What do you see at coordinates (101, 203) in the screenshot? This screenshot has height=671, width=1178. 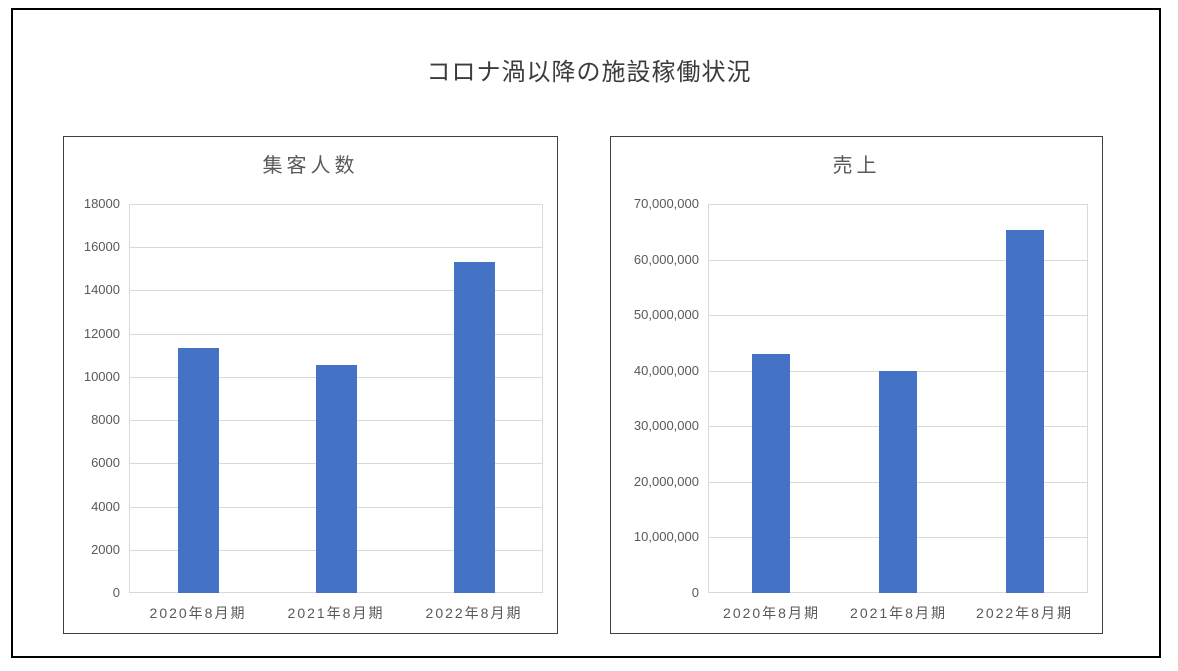 I see `y-tick-label: 18000` at bounding box center [101, 203].